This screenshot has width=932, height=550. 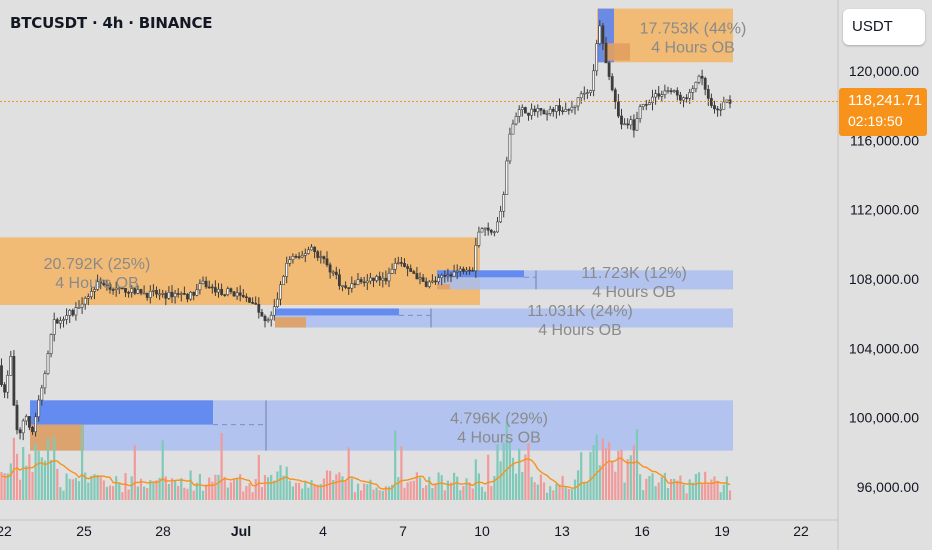 What do you see at coordinates (97, 264) in the screenshot?
I see `order-block-label: 20.792K (25%)` at bounding box center [97, 264].